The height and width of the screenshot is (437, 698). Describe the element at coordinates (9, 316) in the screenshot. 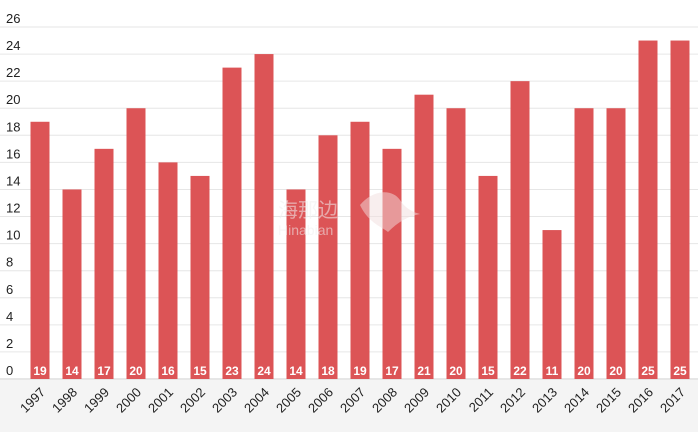

I see `y-tick-label: 4` at that location.